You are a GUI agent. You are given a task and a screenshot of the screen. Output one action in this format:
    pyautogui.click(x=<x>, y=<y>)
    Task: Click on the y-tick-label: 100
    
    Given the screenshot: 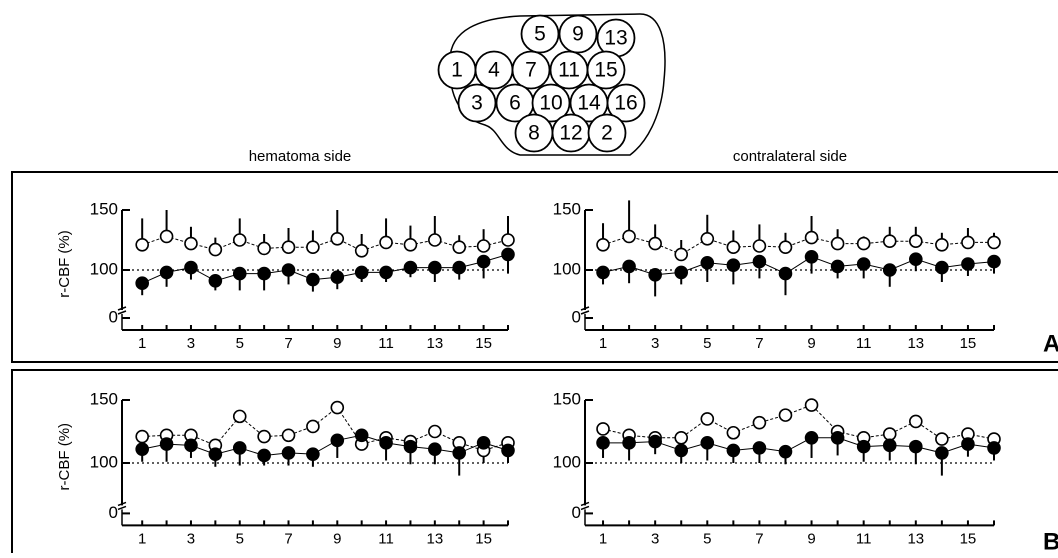 What is the action you would take?
    pyautogui.click(x=104, y=268)
    